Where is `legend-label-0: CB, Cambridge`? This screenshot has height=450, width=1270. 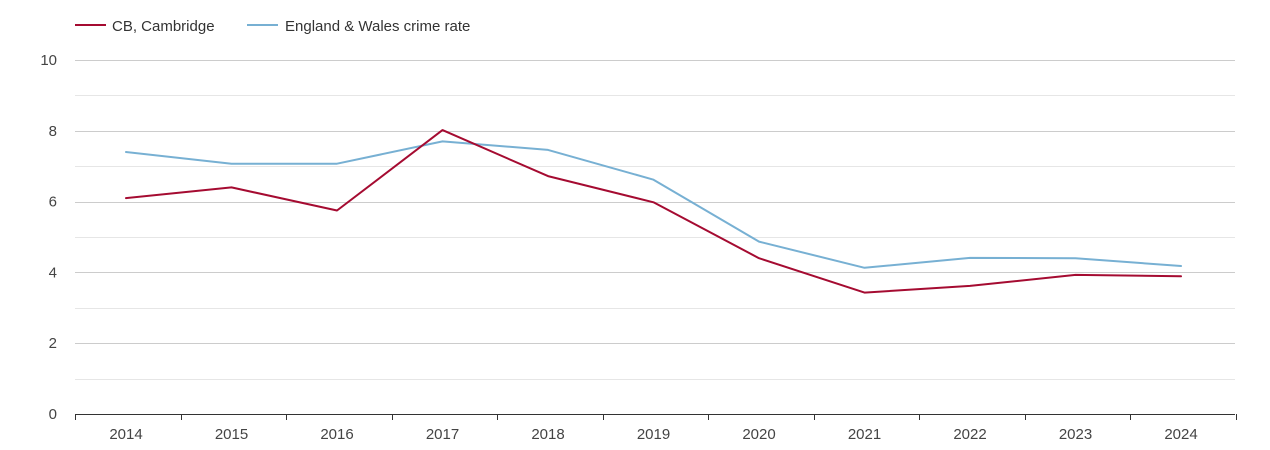 legend-label-0: CB, Cambridge is located at coordinates (163, 26).